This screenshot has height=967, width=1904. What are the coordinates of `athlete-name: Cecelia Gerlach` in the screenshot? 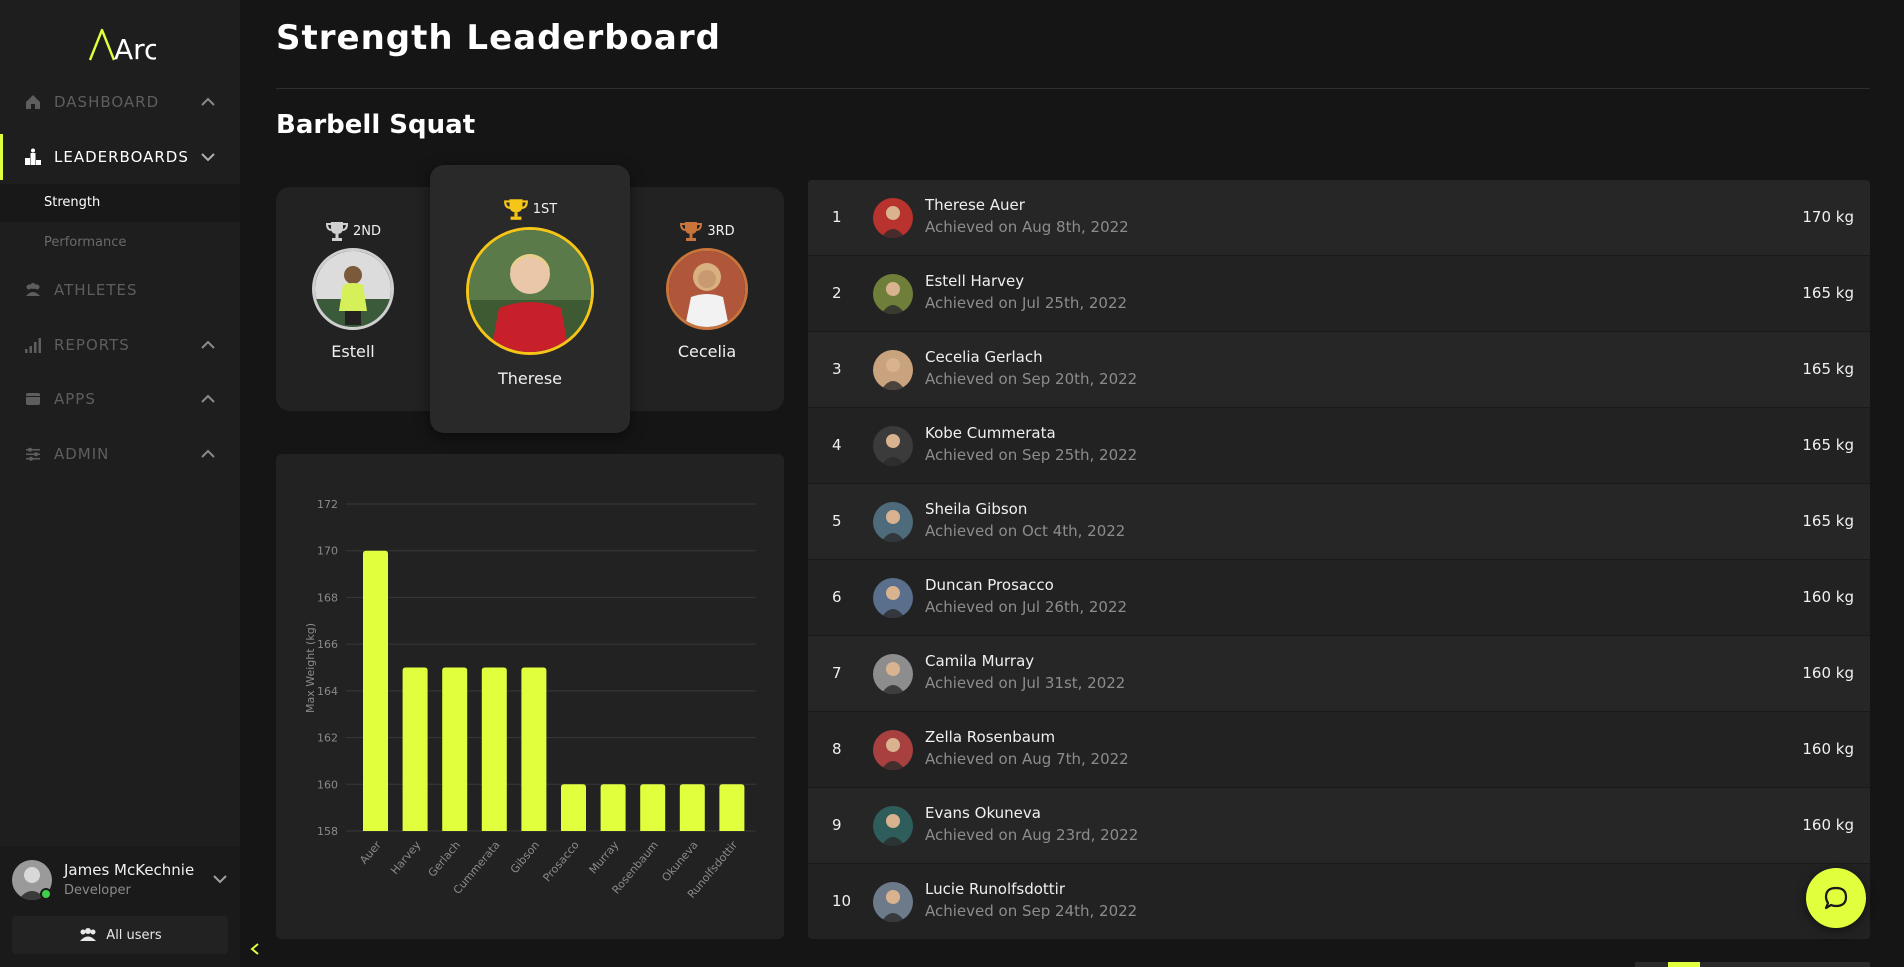 It's located at (984, 357).